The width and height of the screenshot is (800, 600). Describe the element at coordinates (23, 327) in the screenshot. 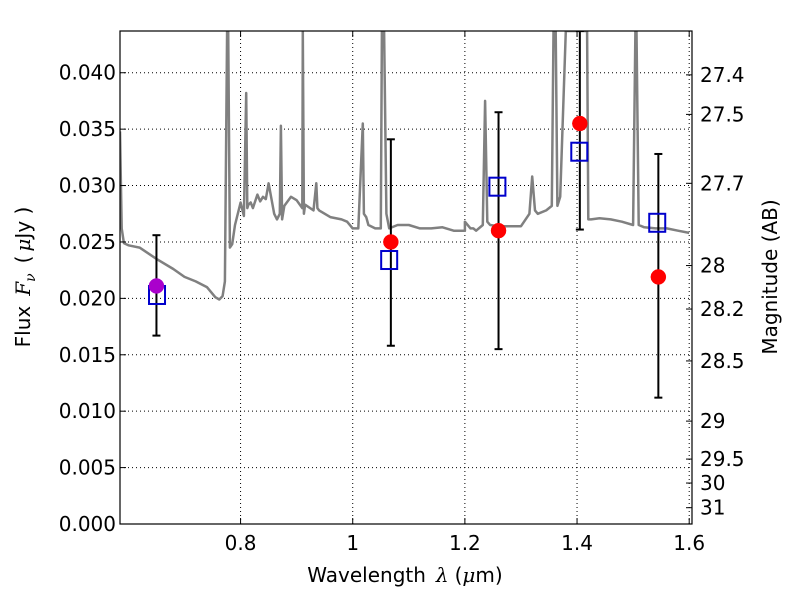

I see `y-axis-label-text: Flux` at that location.